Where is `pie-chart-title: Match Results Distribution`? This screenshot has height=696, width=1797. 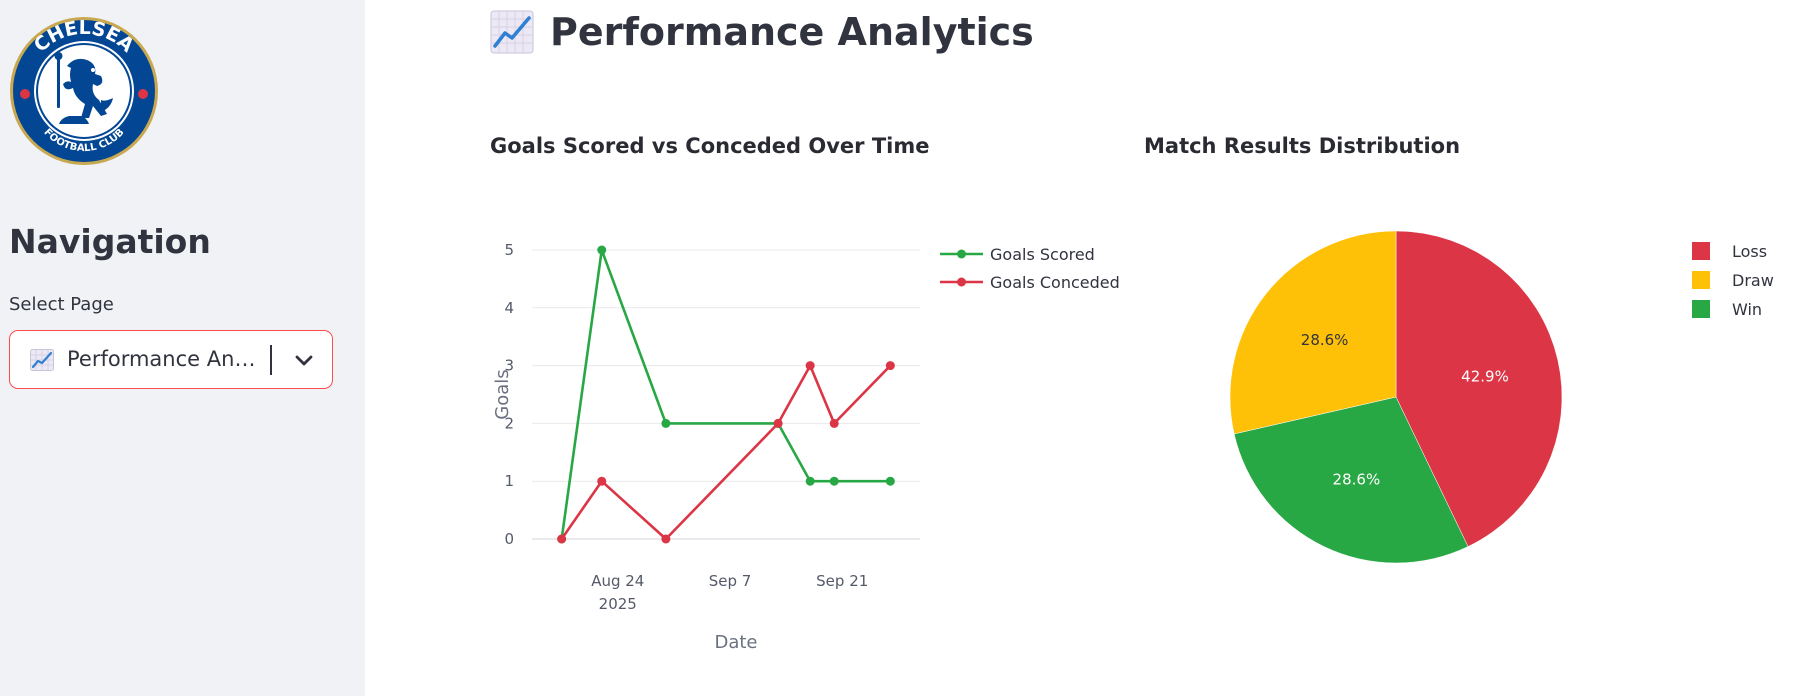 pie-chart-title: Match Results Distribution is located at coordinates (1302, 146).